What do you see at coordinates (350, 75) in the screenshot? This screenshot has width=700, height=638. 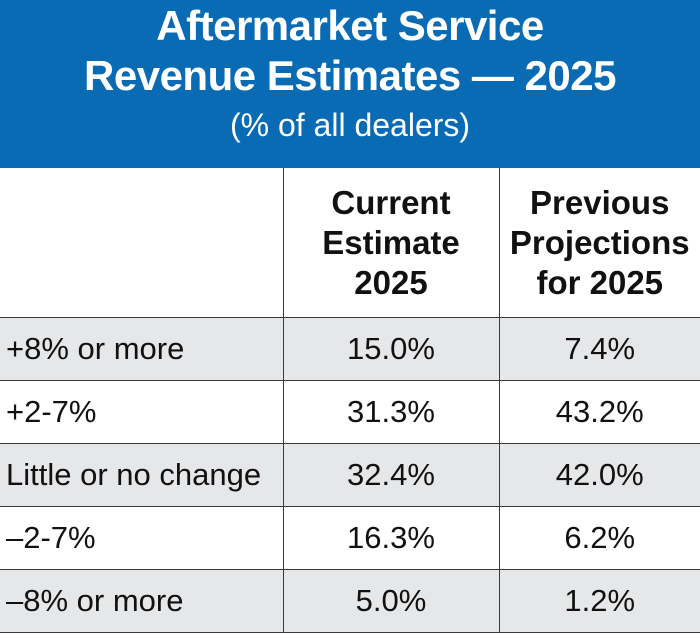 I see `title-line-2: Revenue Estimates — 2025` at bounding box center [350, 75].